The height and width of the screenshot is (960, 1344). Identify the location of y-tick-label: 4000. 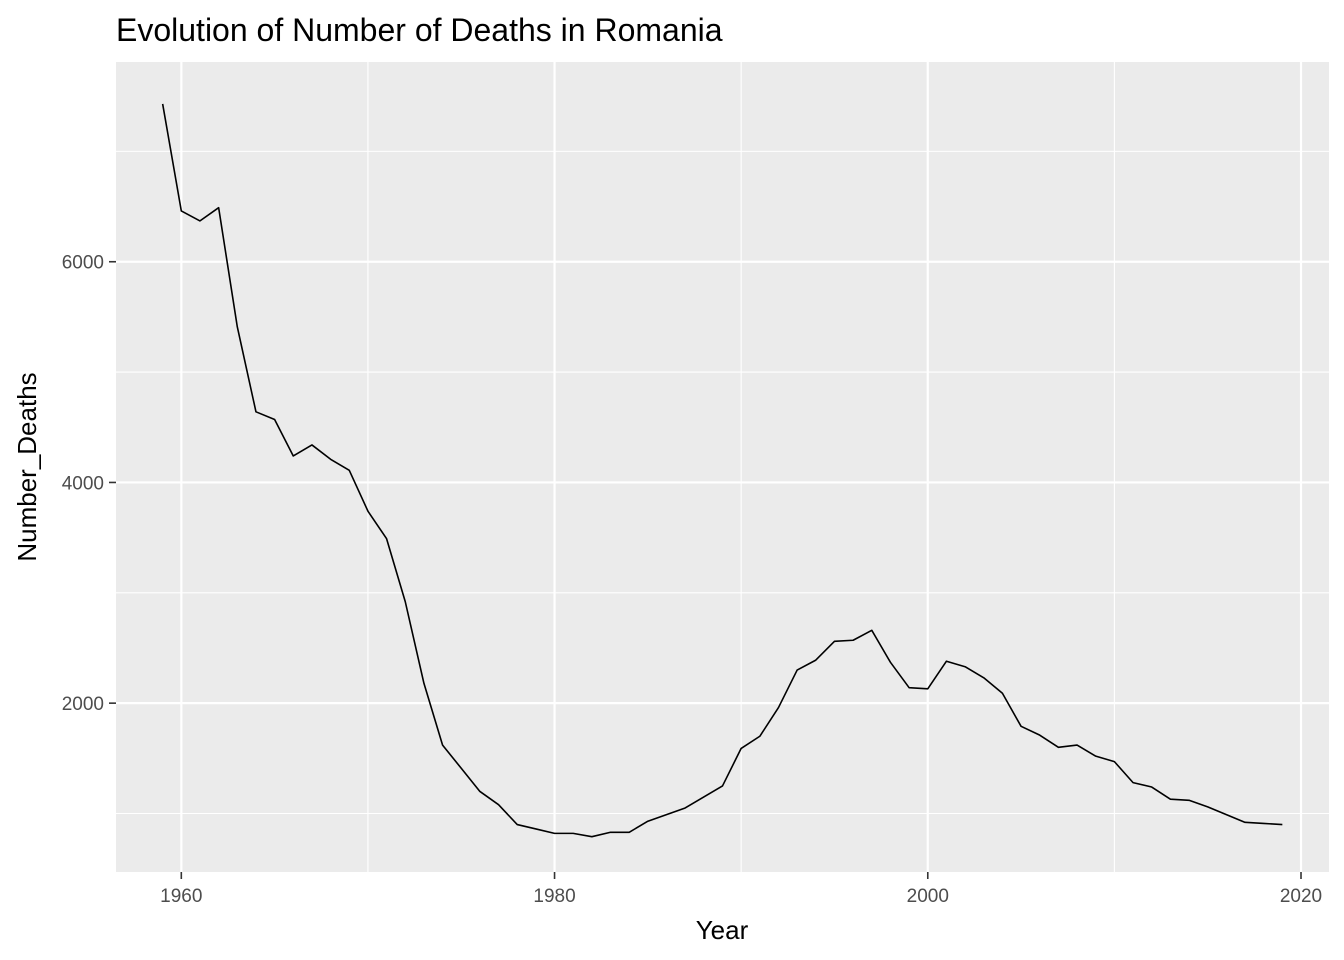
(83, 483).